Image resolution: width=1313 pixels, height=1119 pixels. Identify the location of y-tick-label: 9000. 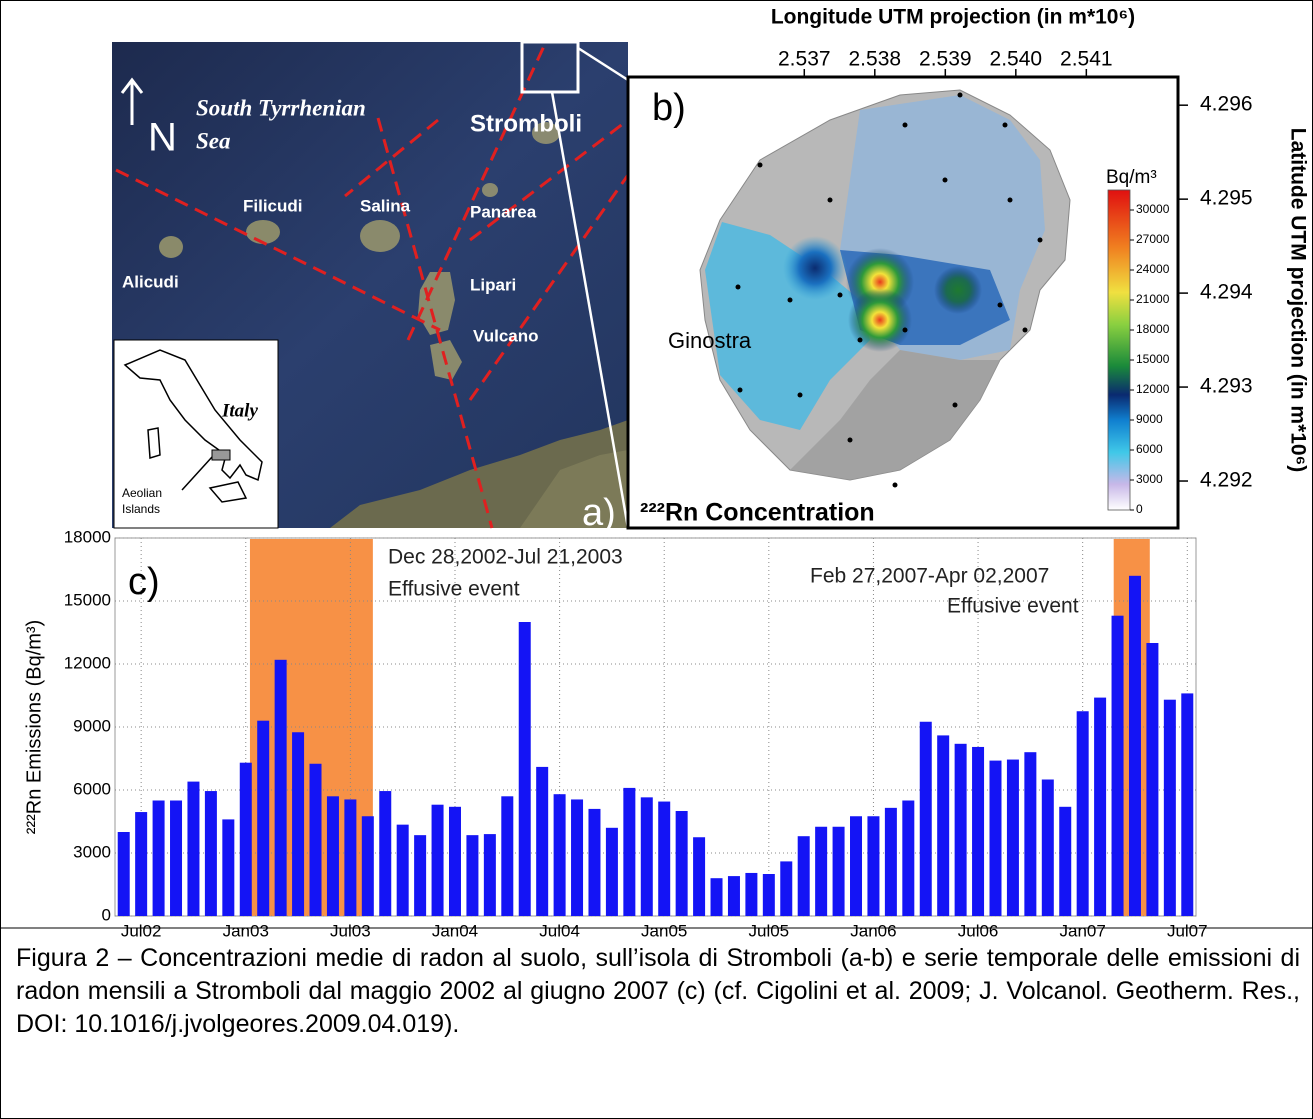
(92, 725).